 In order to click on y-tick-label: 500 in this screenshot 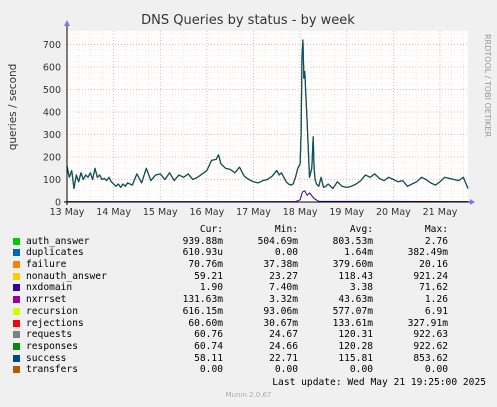, I will do `click(52, 90)`.